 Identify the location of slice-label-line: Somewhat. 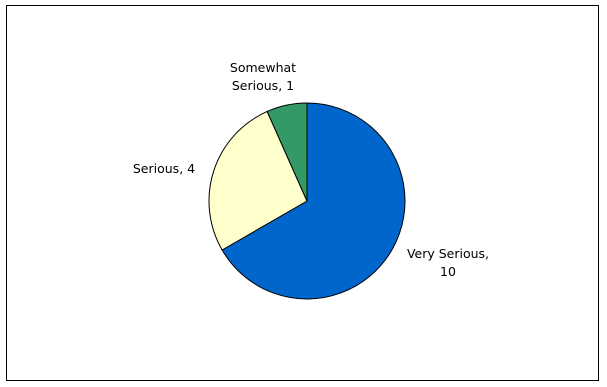
(263, 67).